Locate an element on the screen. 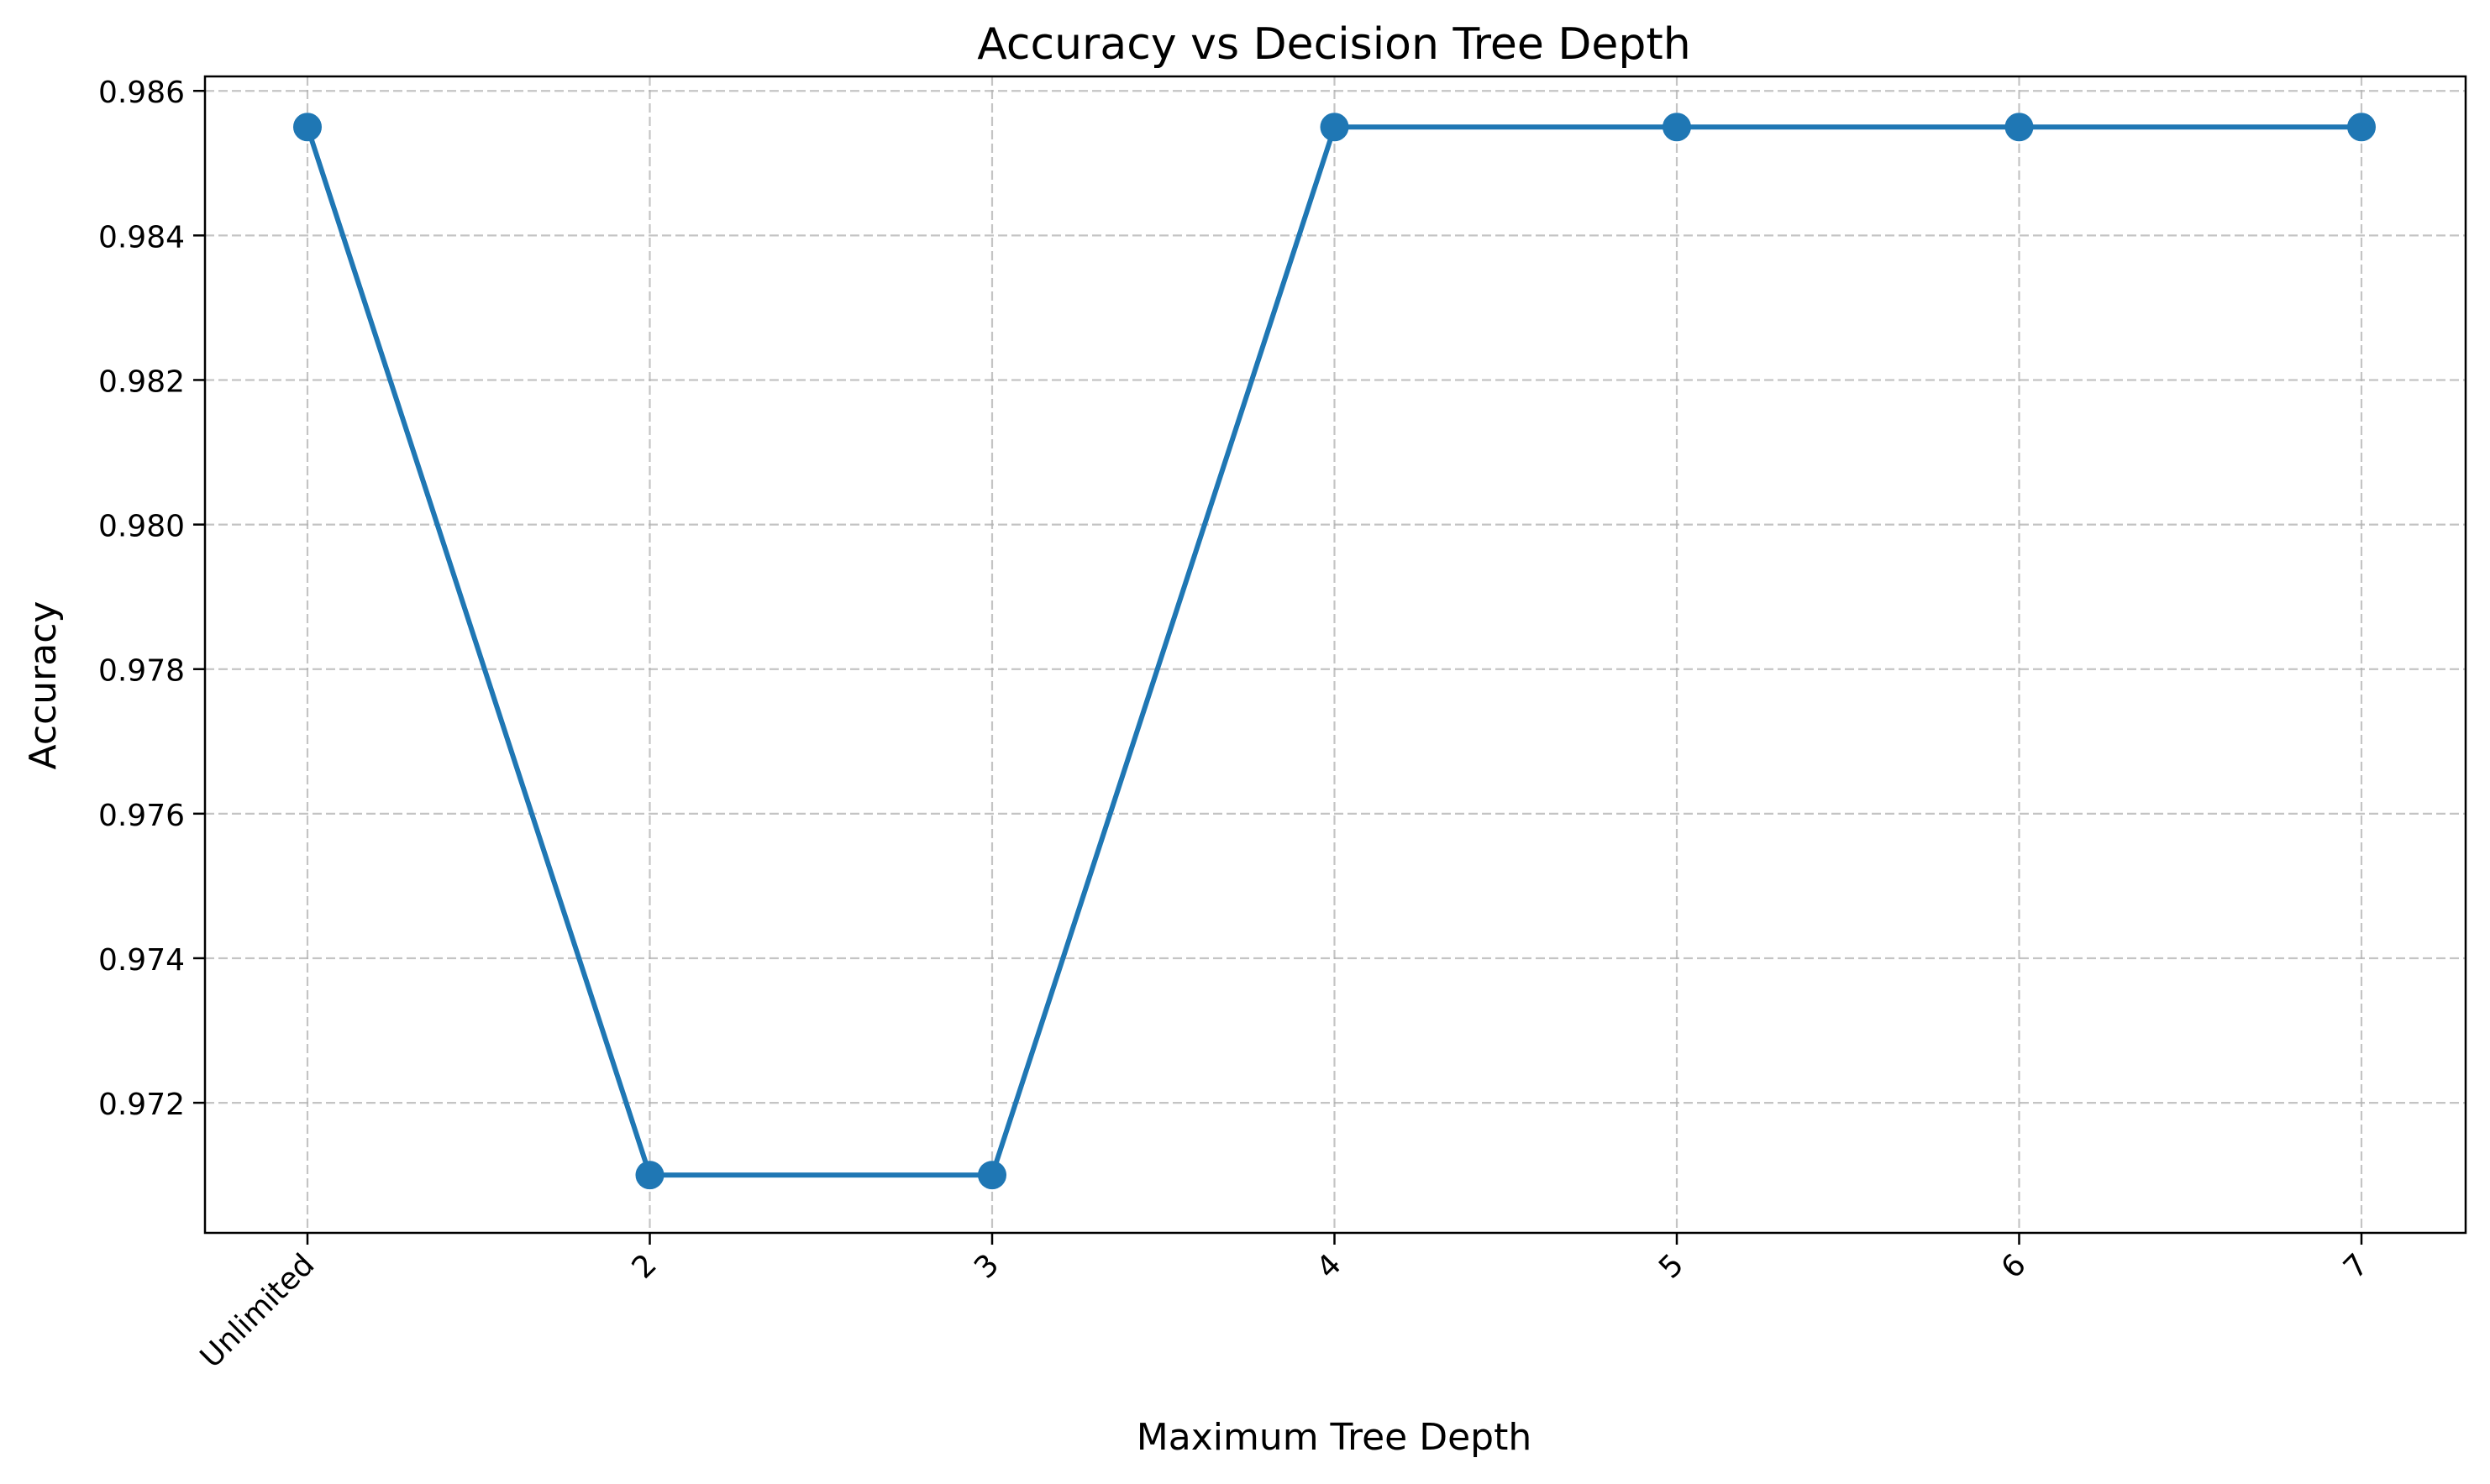 Image resolution: width=2490 pixels, height=1484 pixels. chart-title: Accuracy vs Decision Tree Depth is located at coordinates (1334, 45).